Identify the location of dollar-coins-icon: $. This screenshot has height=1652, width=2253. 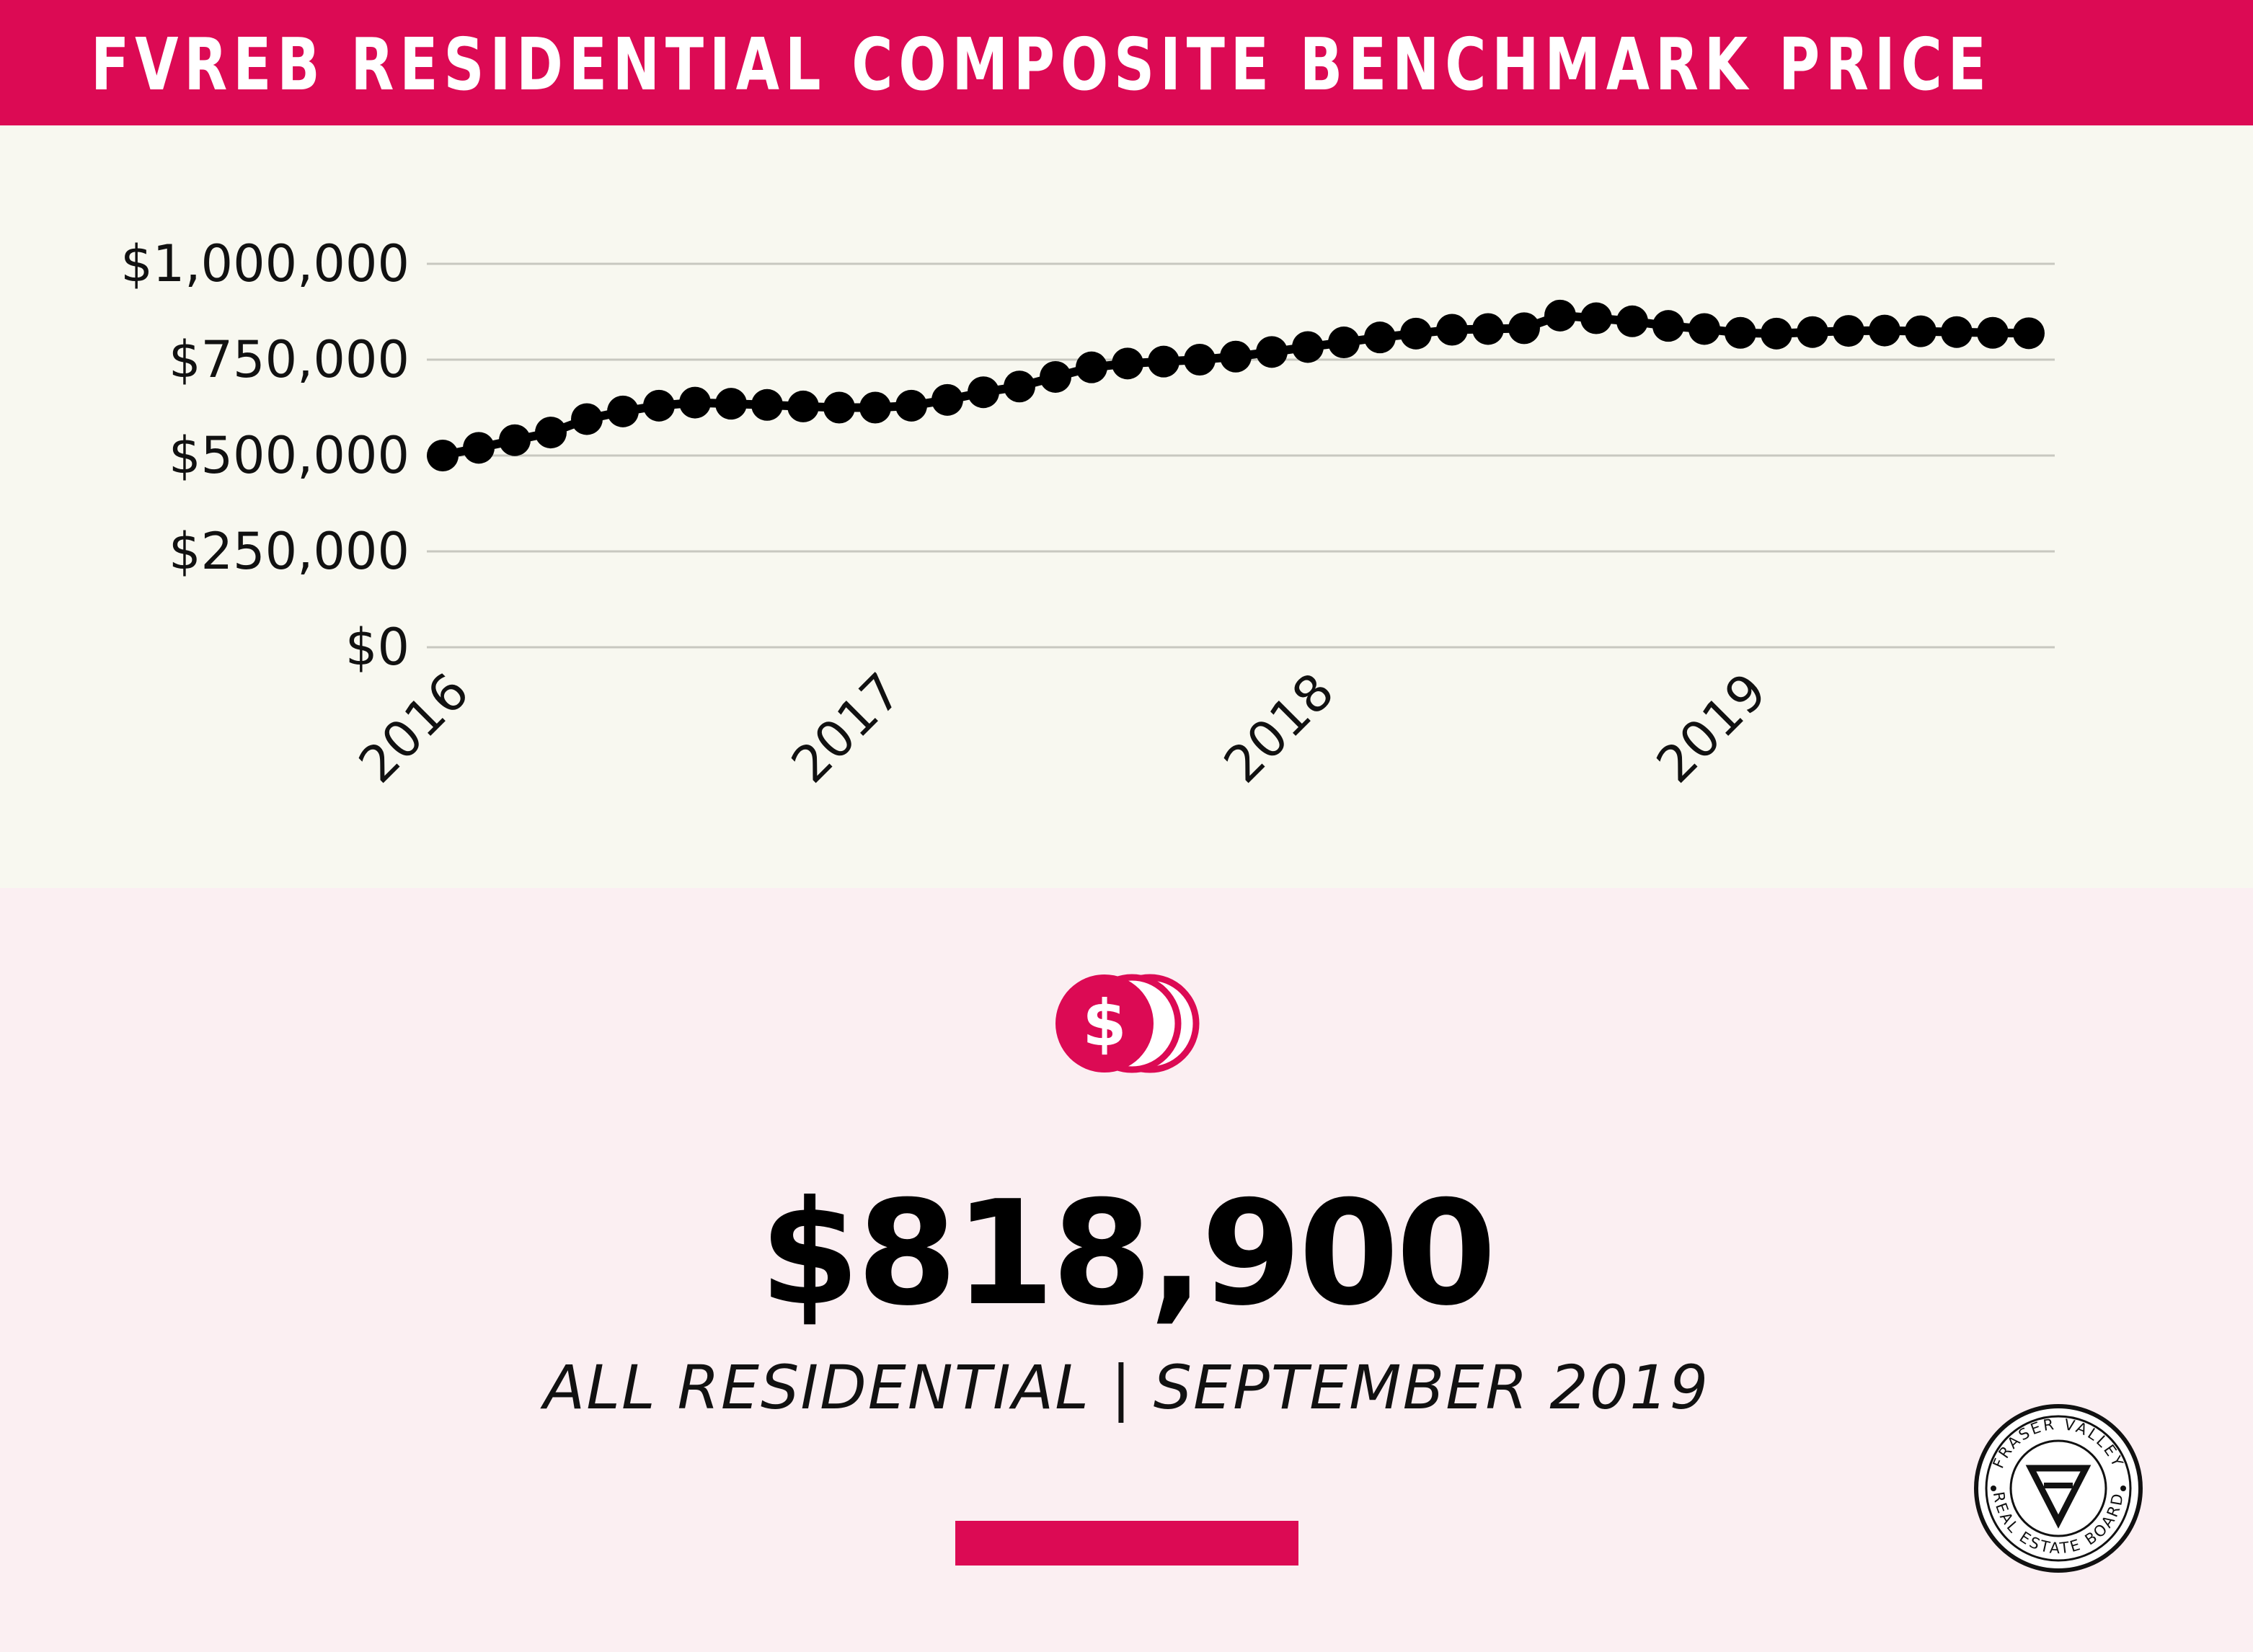
(1127, 1023).